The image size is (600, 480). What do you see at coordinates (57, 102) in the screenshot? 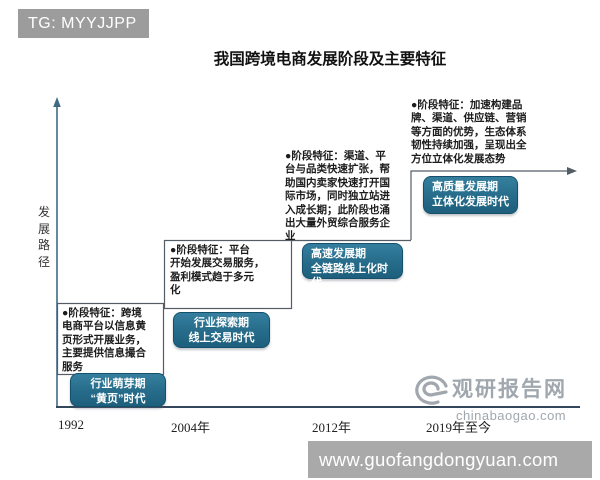
I see `y-axis-arrow-icon` at bounding box center [57, 102].